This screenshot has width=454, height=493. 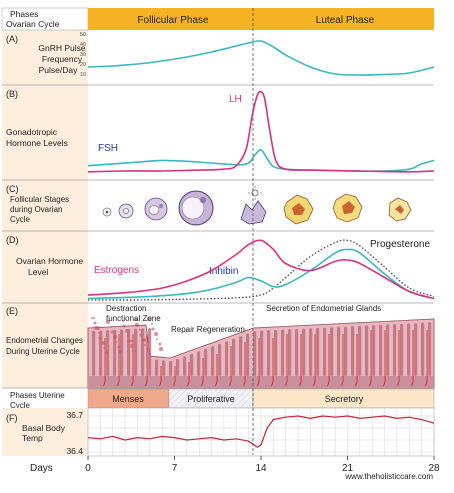 What do you see at coordinates (44, 428) in the screenshot?
I see `section-f-label-line1: Basal Body` at bounding box center [44, 428].